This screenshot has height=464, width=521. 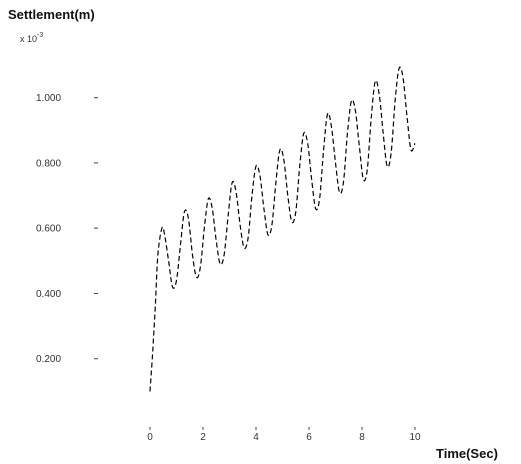 I want to click on x-tick-label: 0, so click(x=150, y=437).